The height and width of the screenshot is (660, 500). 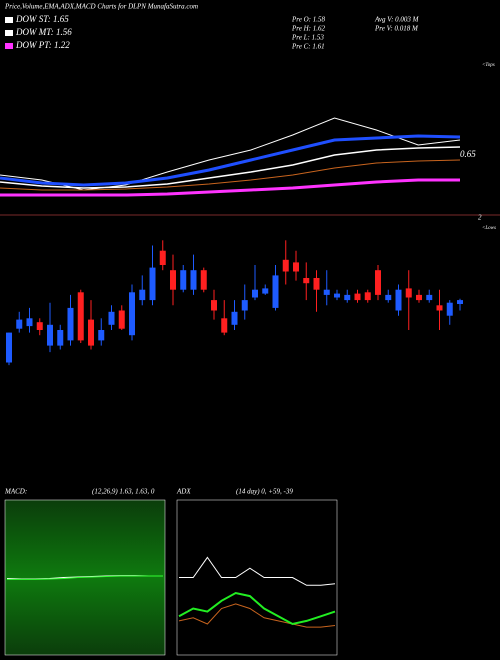 I want to click on volume: Pre V: 0.018 M, so click(x=396, y=29).